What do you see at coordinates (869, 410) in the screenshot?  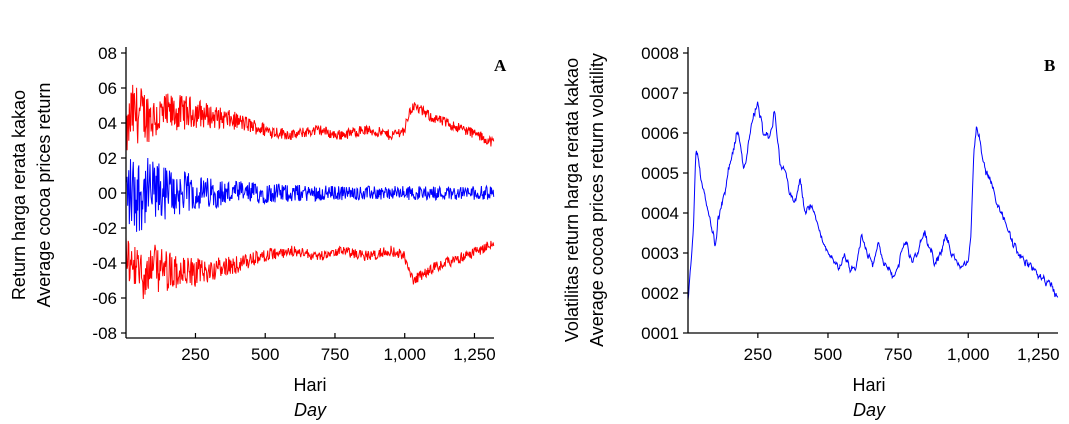 I see `panel-b-xlabel-en: Day` at bounding box center [869, 410].